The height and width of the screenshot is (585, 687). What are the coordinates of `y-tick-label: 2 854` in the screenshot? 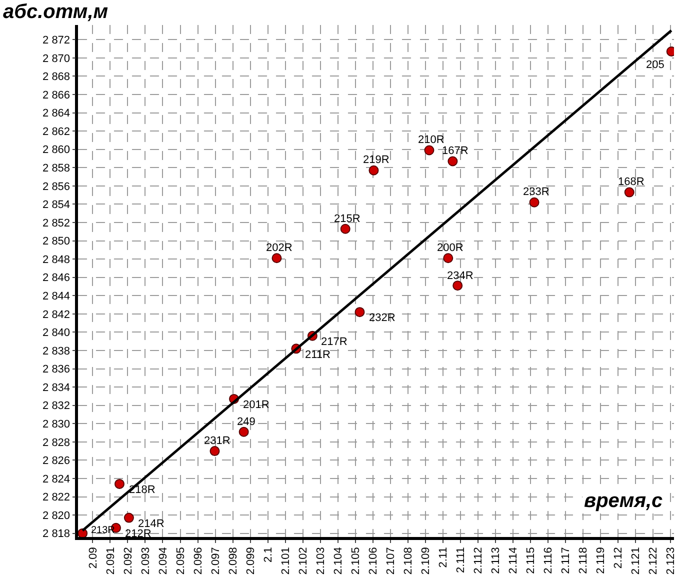 It's located at (56, 205).